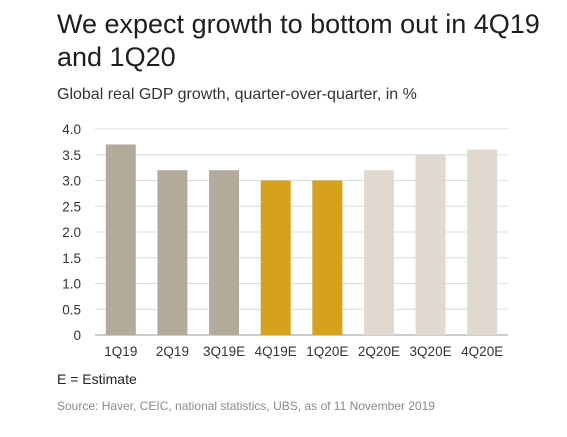 Image resolution: width=567 pixels, height=437 pixels. What do you see at coordinates (275, 257) in the screenshot?
I see `bar-4q19e` at bounding box center [275, 257].